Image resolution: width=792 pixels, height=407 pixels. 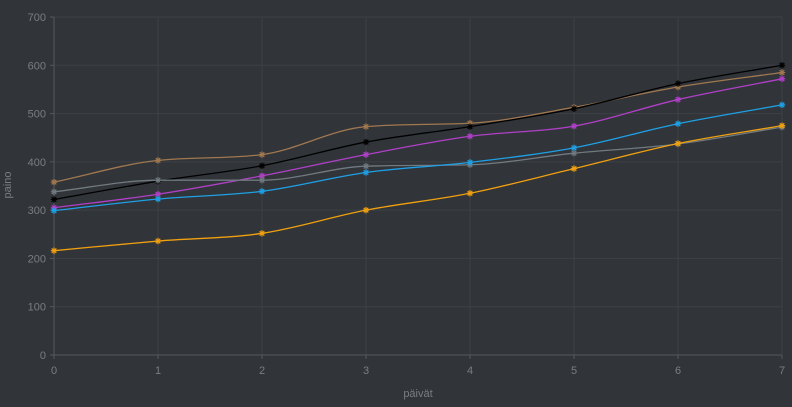 What do you see at coordinates (678, 371) in the screenshot?
I see `x-tick-label: 6` at bounding box center [678, 371].